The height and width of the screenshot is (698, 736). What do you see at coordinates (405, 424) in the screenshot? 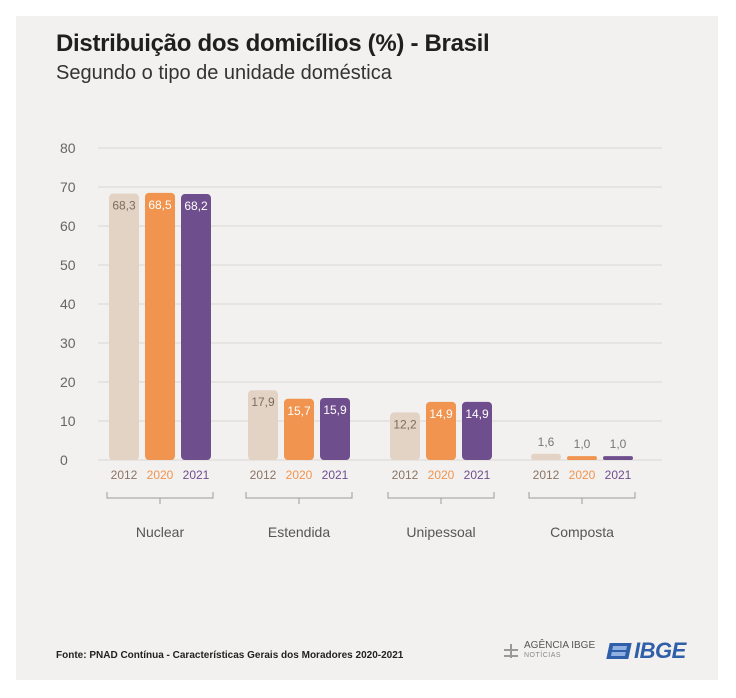
I see `data-label: 12,2` at bounding box center [405, 424].